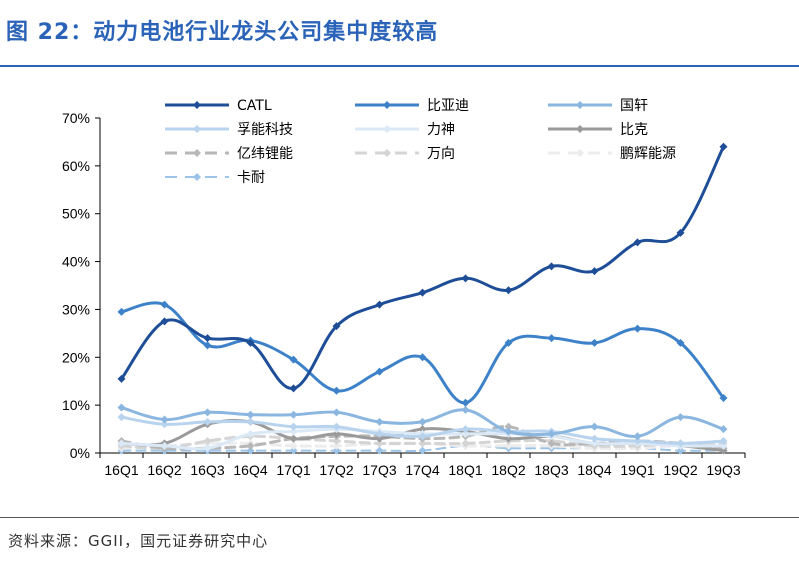 This screenshot has width=799, height=570. Describe the element at coordinates (508, 470) in the screenshot. I see `x-tick-label: 18Q2` at that location.